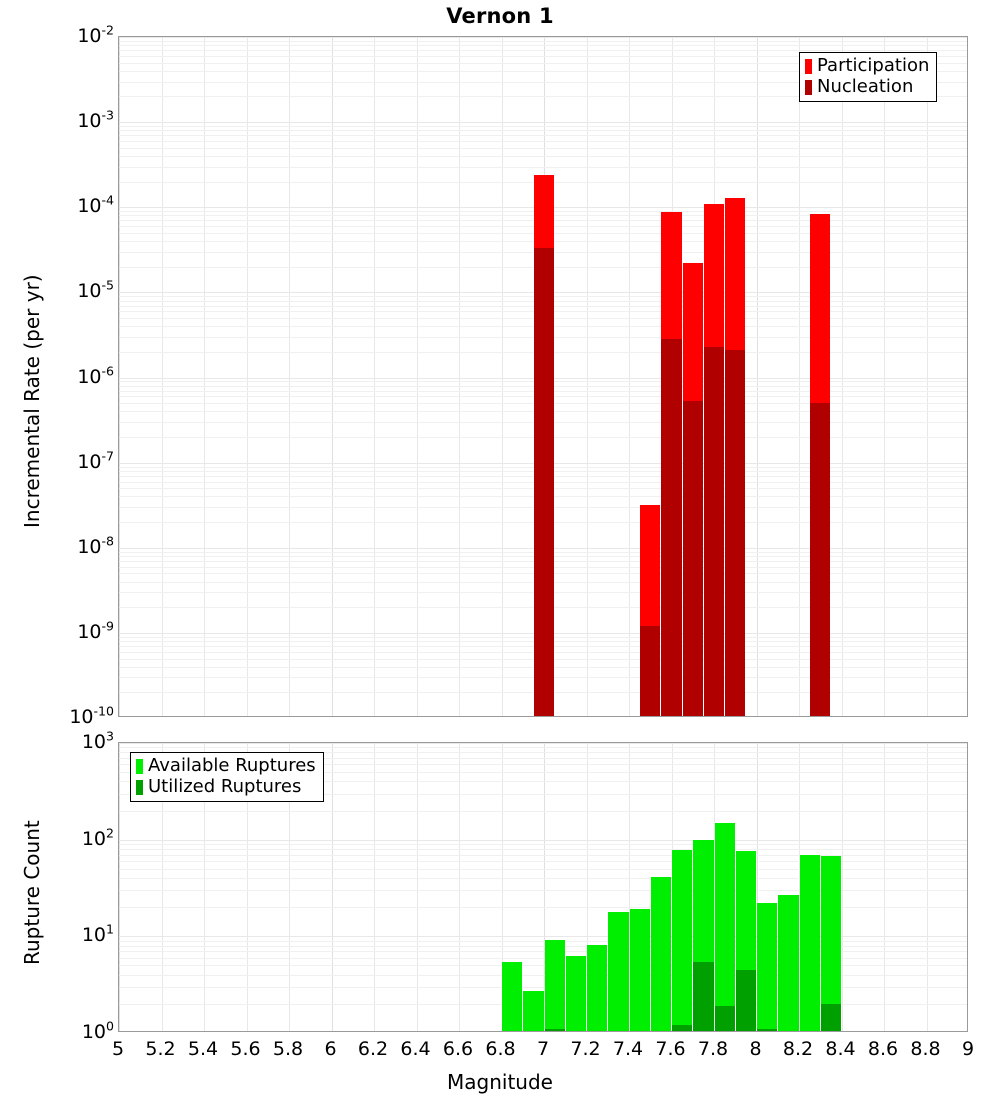  I want to click on x-axis-tick-label: 8.6, so click(883, 1049).